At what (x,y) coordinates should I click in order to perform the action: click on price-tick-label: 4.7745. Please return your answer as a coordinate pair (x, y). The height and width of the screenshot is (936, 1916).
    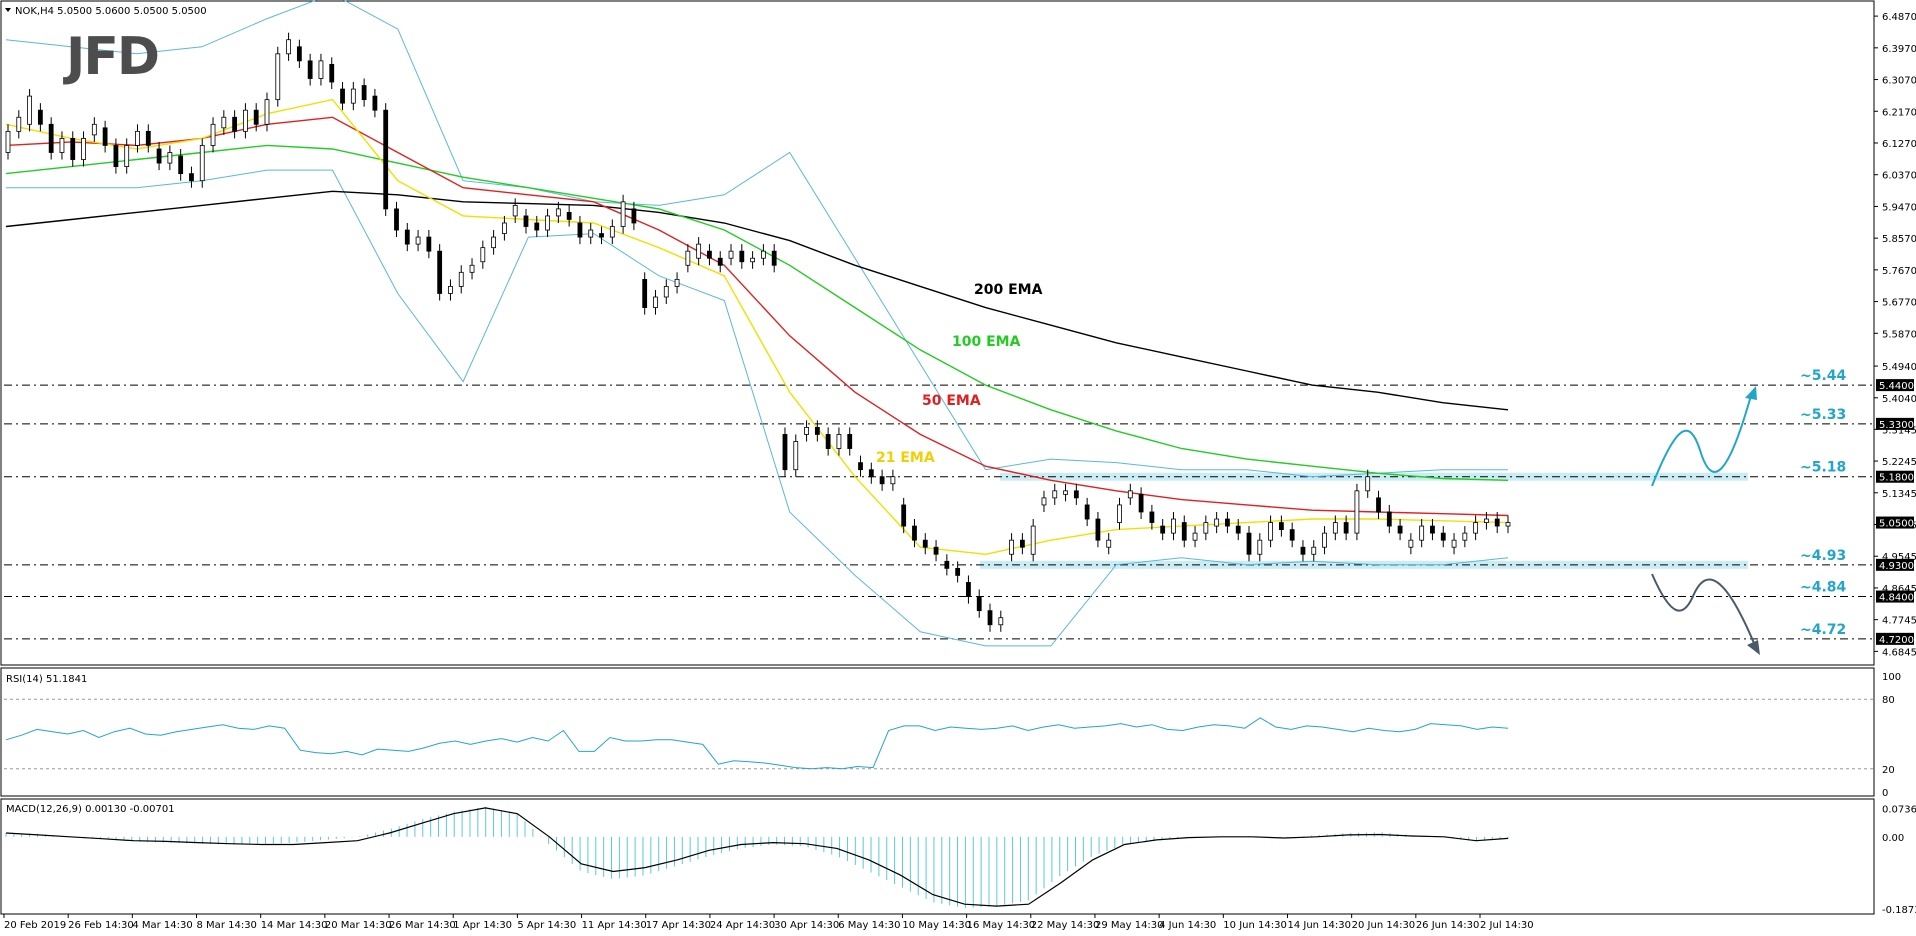
    Looking at the image, I should click on (1899, 621).